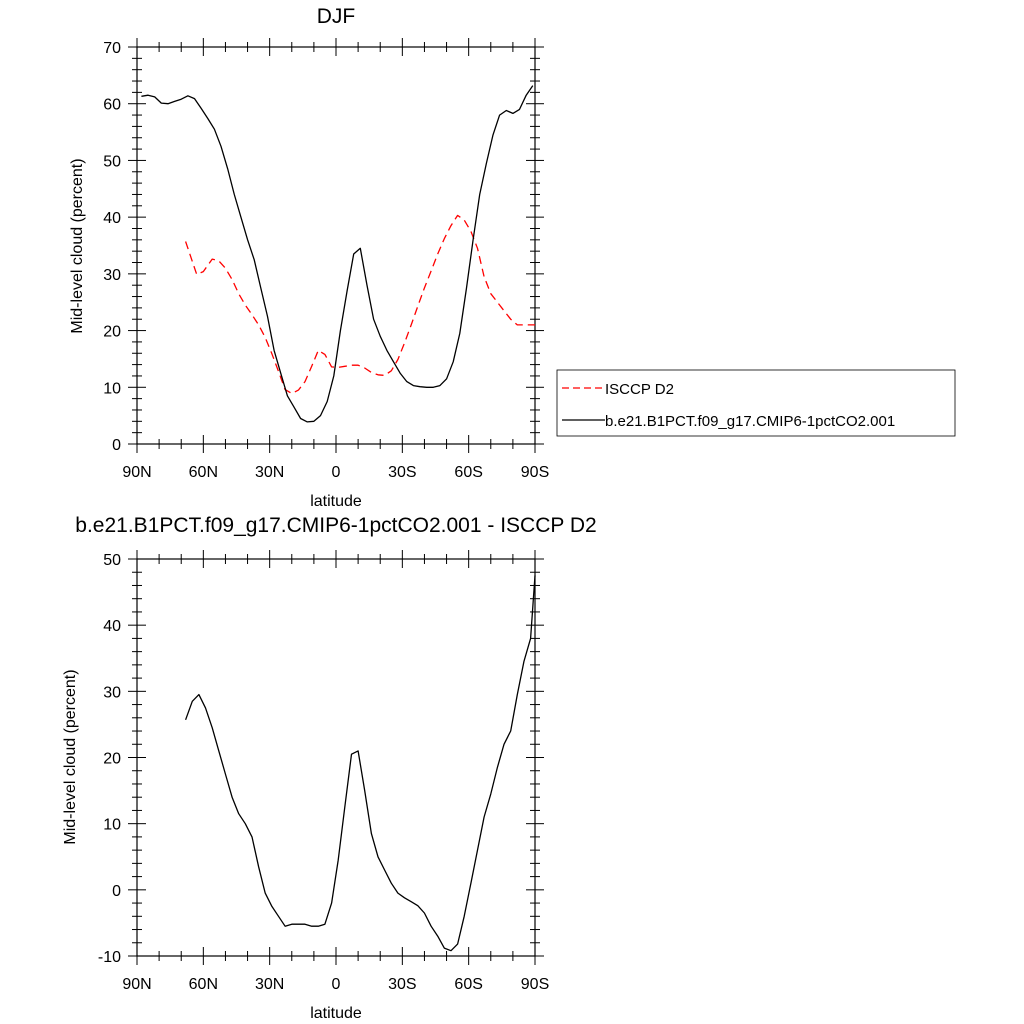  I want to click on panel-1-xtick-label: 60N, so click(203, 472).